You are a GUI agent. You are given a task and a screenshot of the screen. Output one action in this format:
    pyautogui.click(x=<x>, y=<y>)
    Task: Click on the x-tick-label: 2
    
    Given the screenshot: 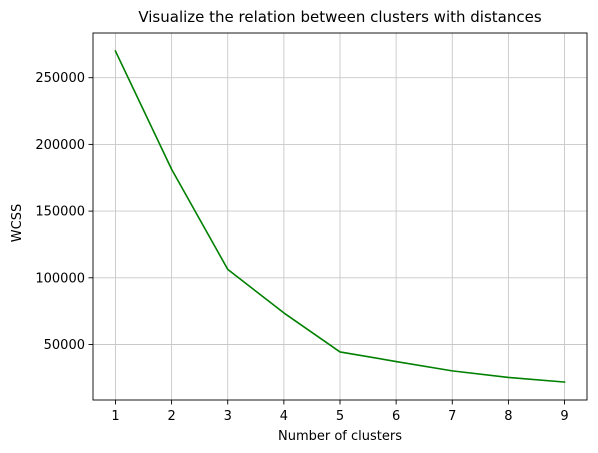 What is the action you would take?
    pyautogui.click(x=171, y=416)
    